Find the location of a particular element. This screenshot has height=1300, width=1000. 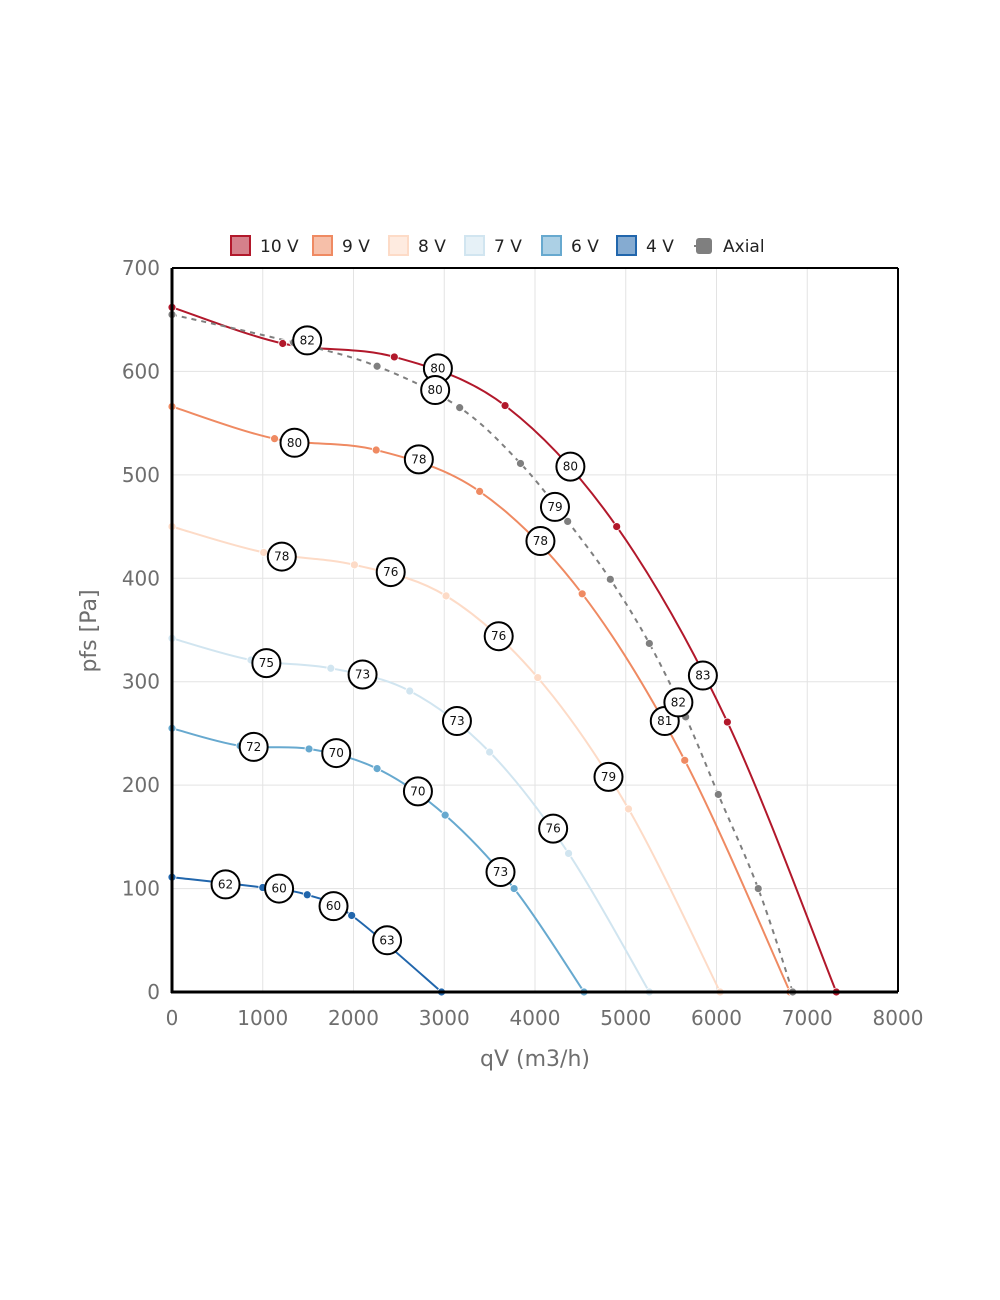

efficiency-label: 62 is located at coordinates (225, 884).